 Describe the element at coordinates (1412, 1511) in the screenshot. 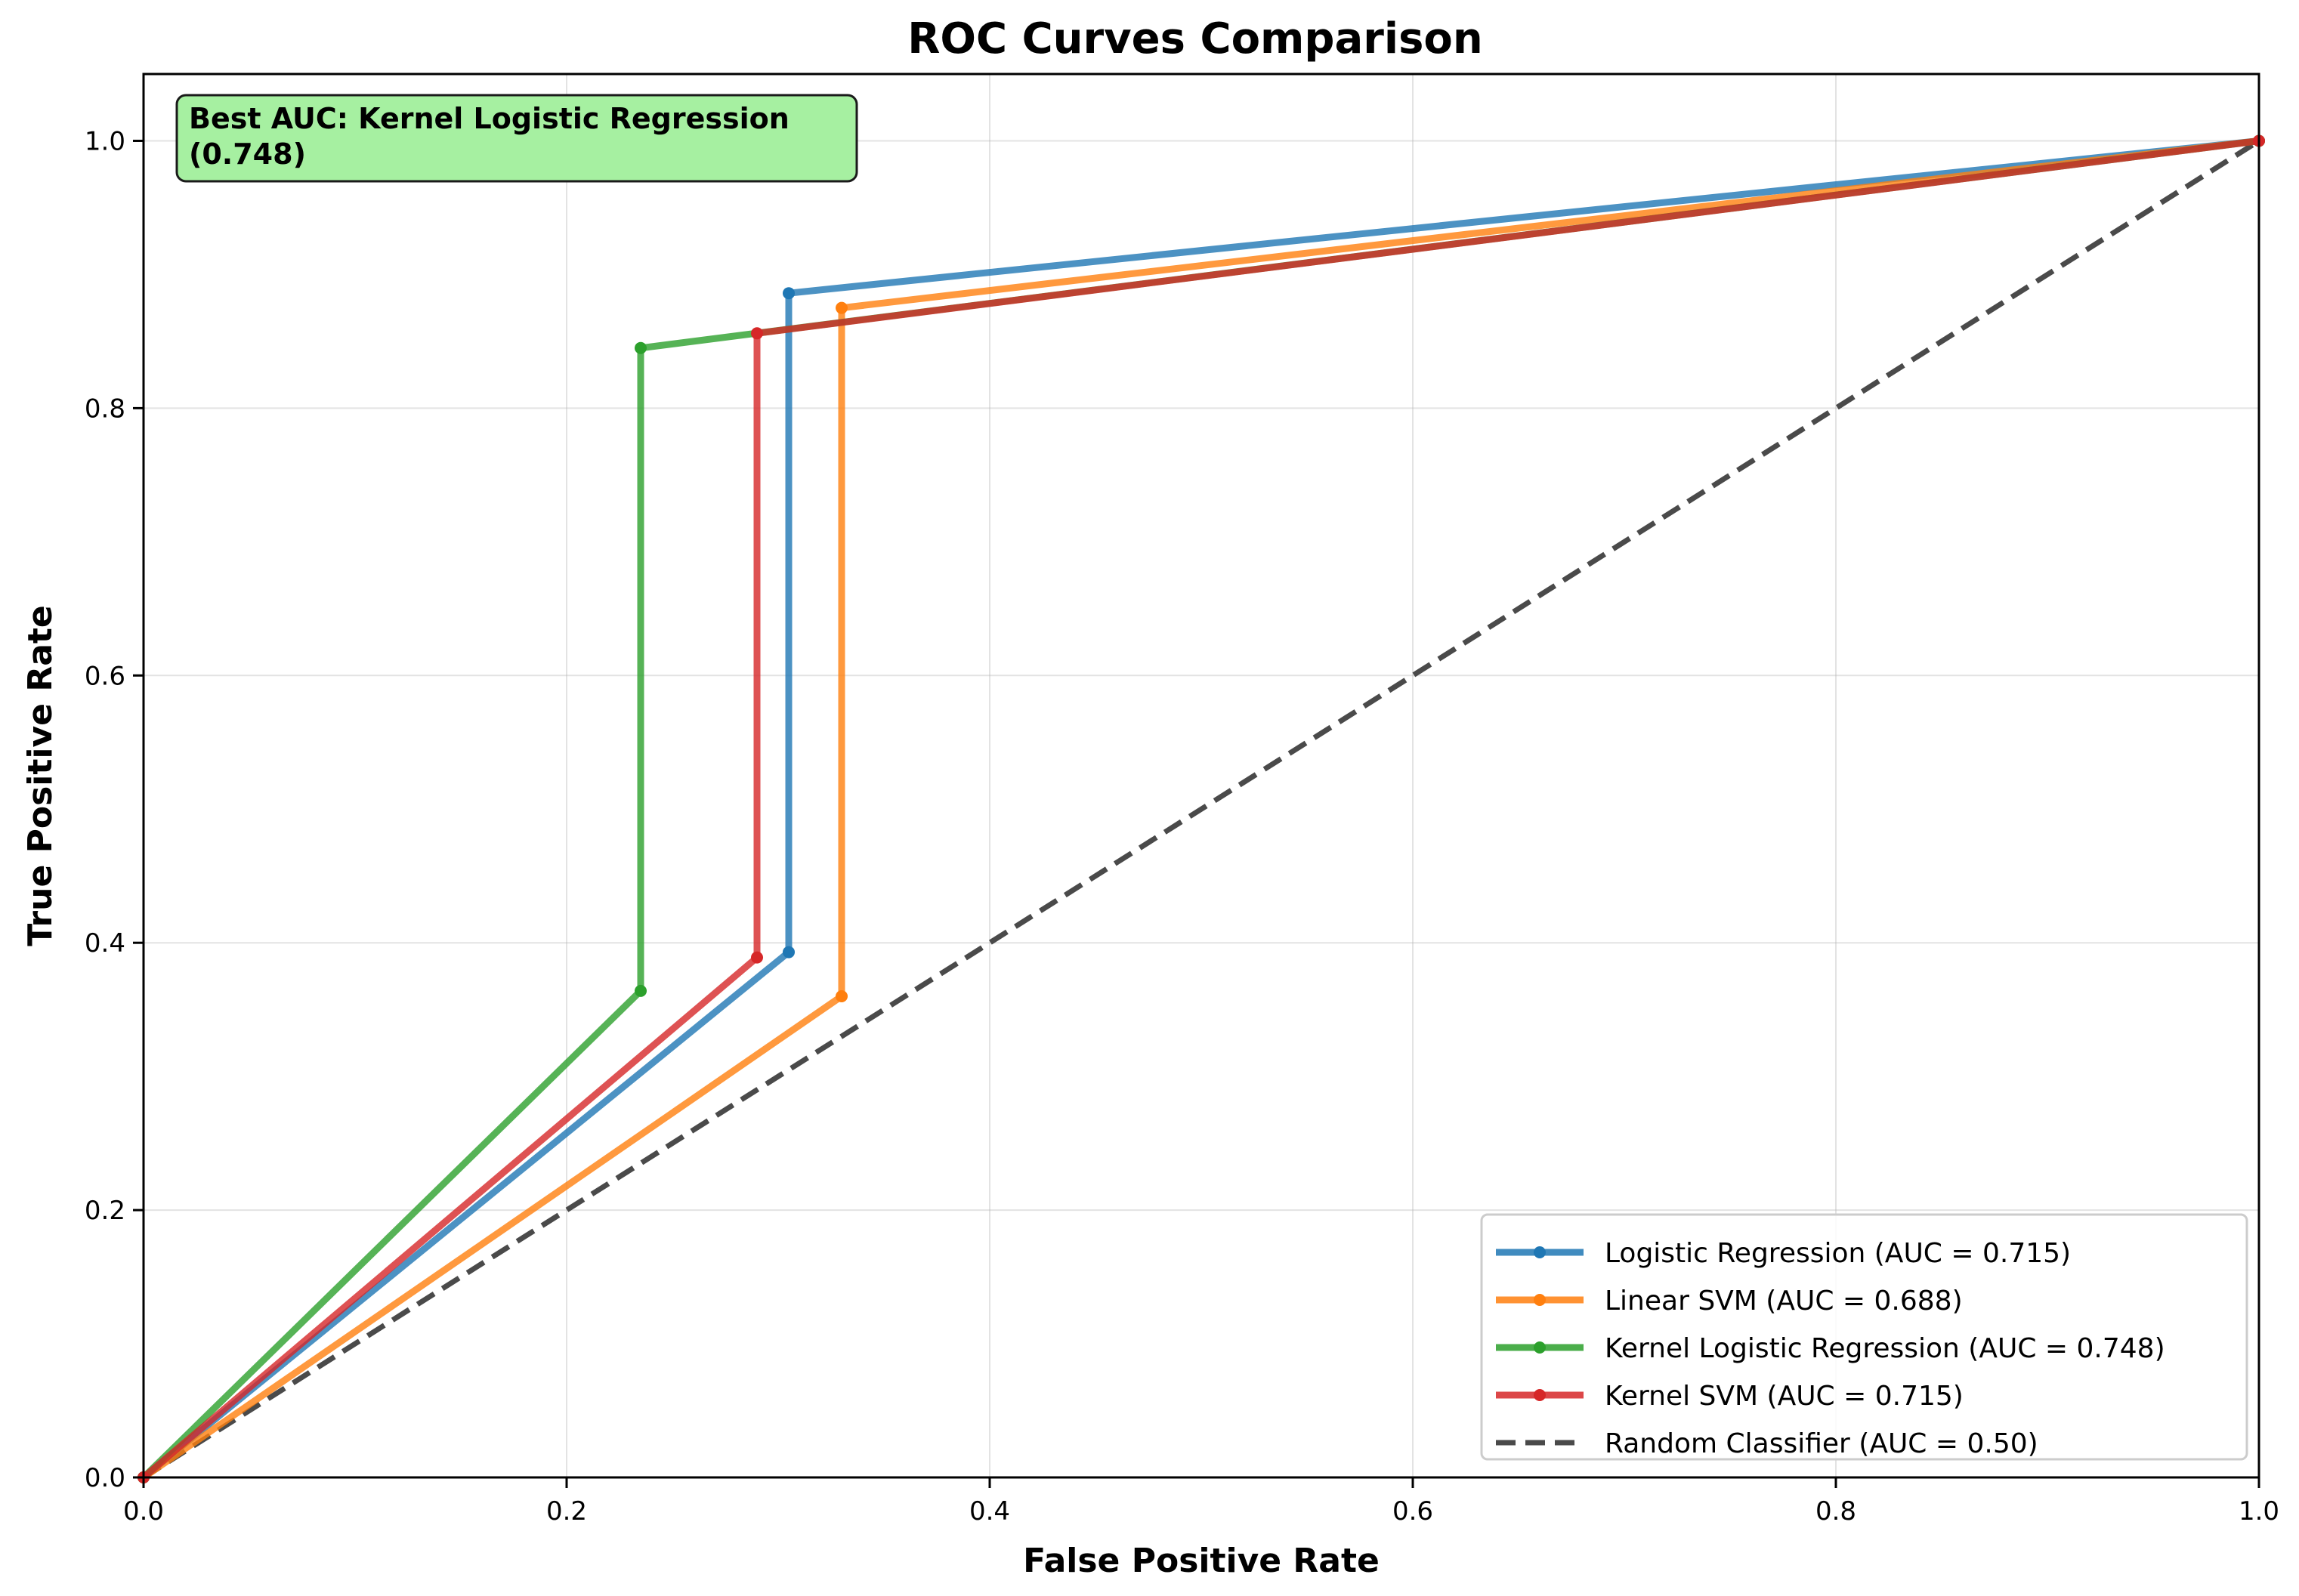

I see `x-tick-label: 0.6` at that location.